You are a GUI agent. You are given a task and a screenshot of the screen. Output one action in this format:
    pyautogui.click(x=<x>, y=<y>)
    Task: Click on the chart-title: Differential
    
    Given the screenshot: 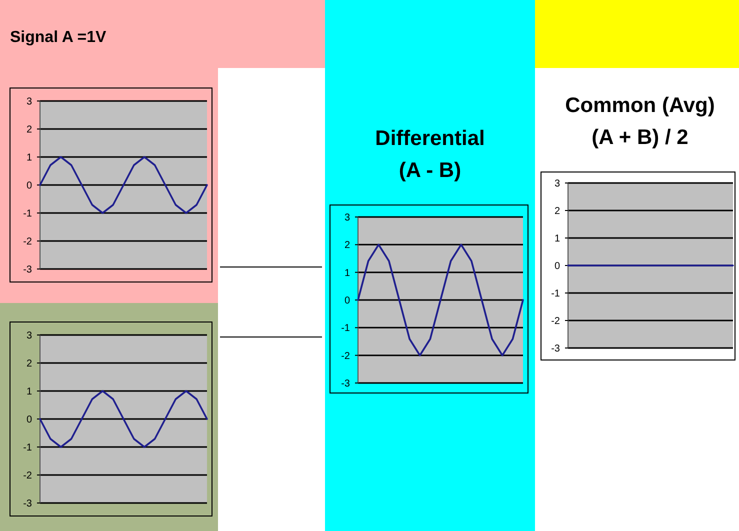 What is the action you would take?
    pyautogui.click(x=430, y=138)
    